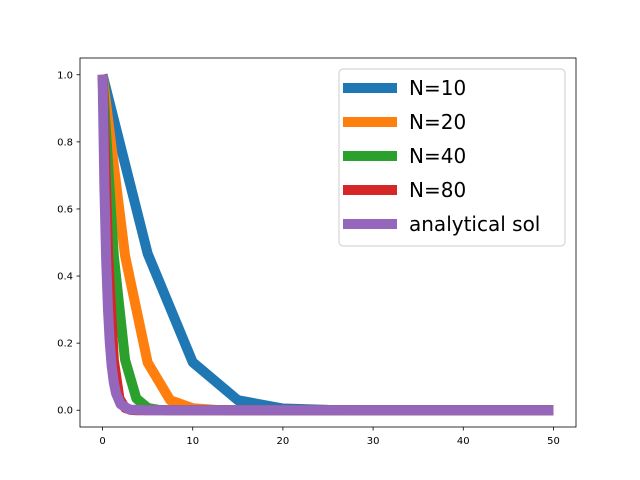 This screenshot has width=640, height=480. I want to click on y-tick-label: 0.0, so click(65, 411).